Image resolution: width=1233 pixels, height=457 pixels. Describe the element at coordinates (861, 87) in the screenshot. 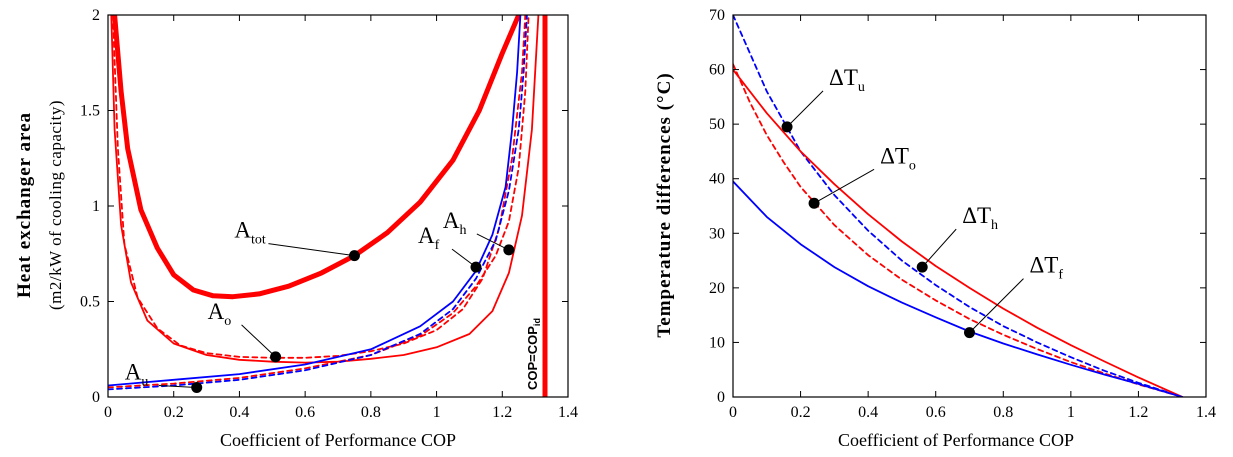

I see `right-annotation-label-sub: u` at that location.